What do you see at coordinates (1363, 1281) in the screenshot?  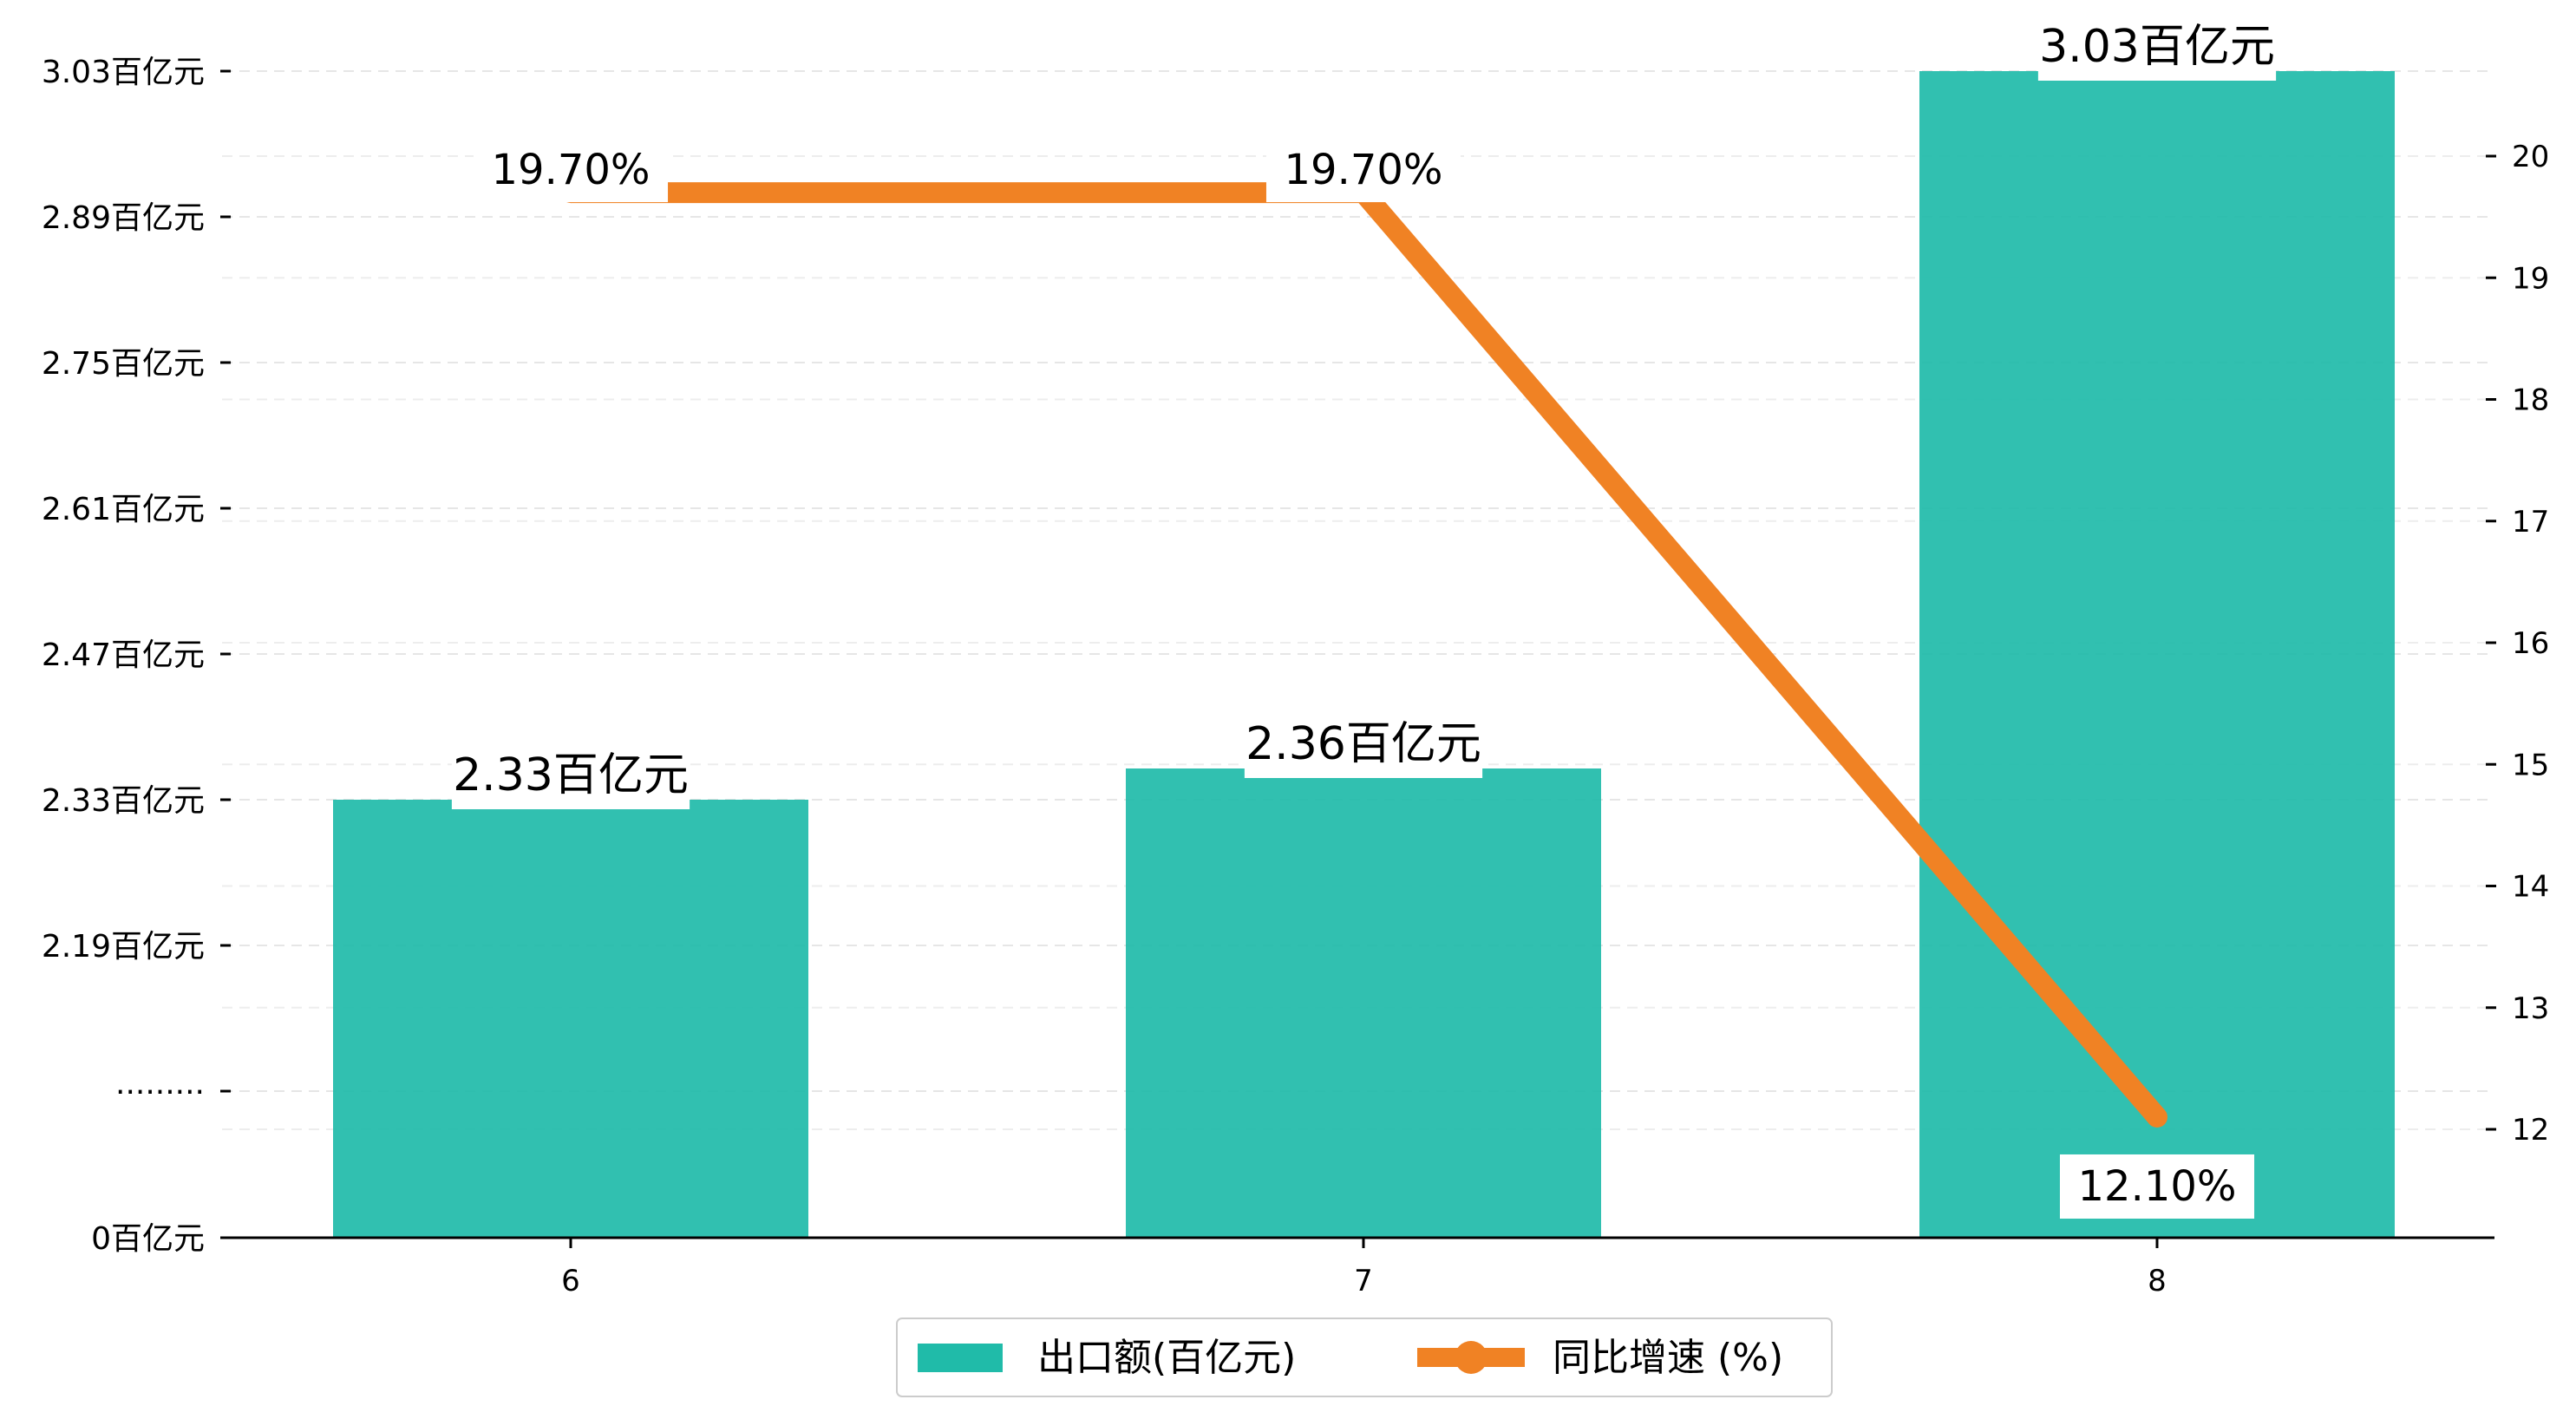 I see `x-tick-label: 7` at bounding box center [1363, 1281].